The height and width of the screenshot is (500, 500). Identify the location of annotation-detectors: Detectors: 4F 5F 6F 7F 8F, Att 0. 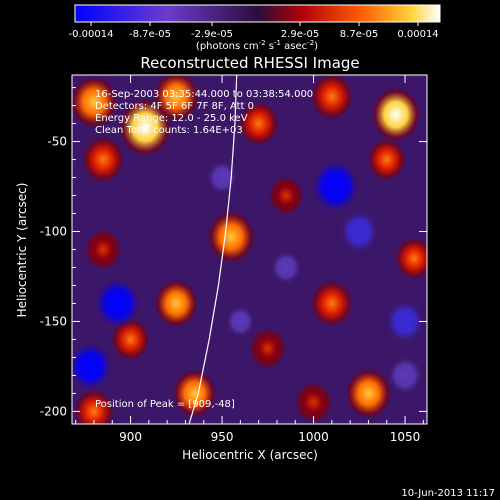
(174, 106).